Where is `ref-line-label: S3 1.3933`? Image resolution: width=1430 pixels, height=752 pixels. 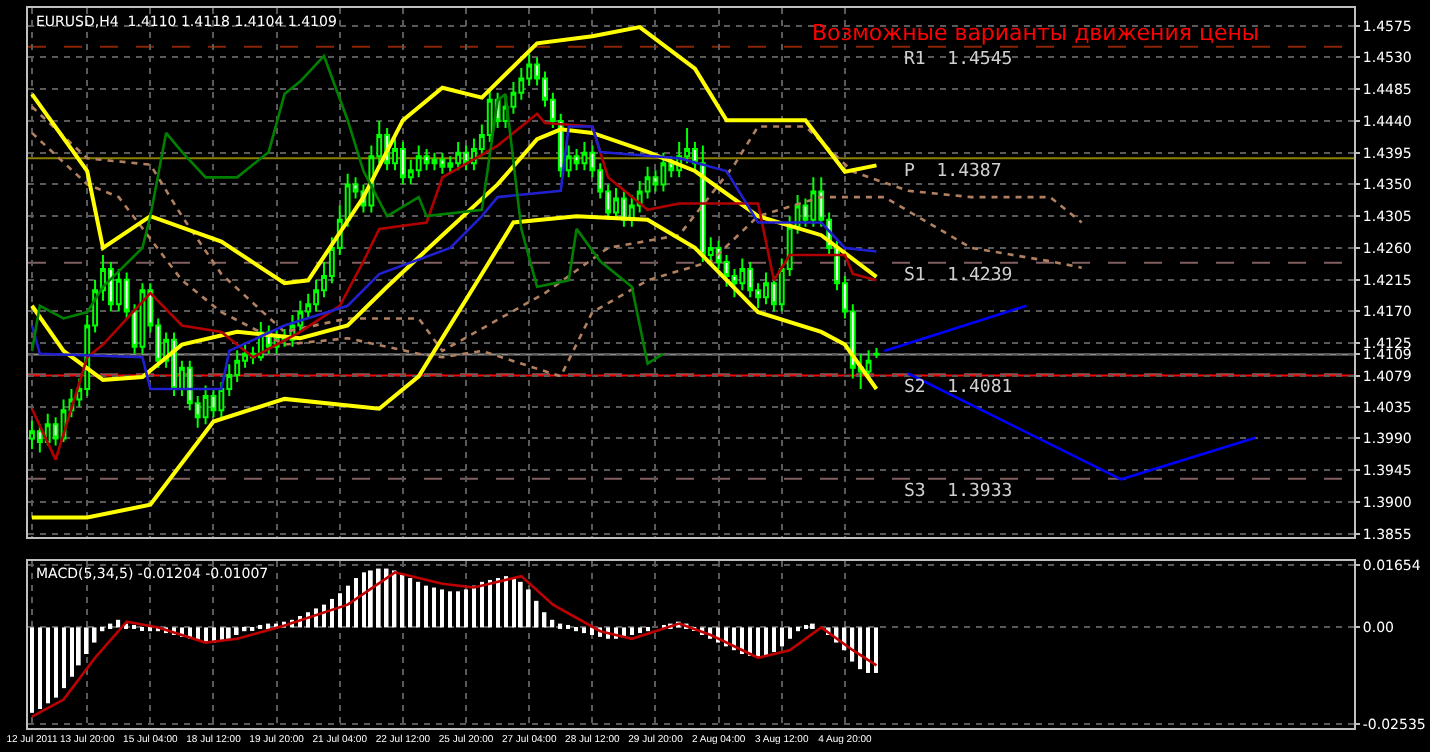 ref-line-label: S3 1.3933 is located at coordinates (958, 492).